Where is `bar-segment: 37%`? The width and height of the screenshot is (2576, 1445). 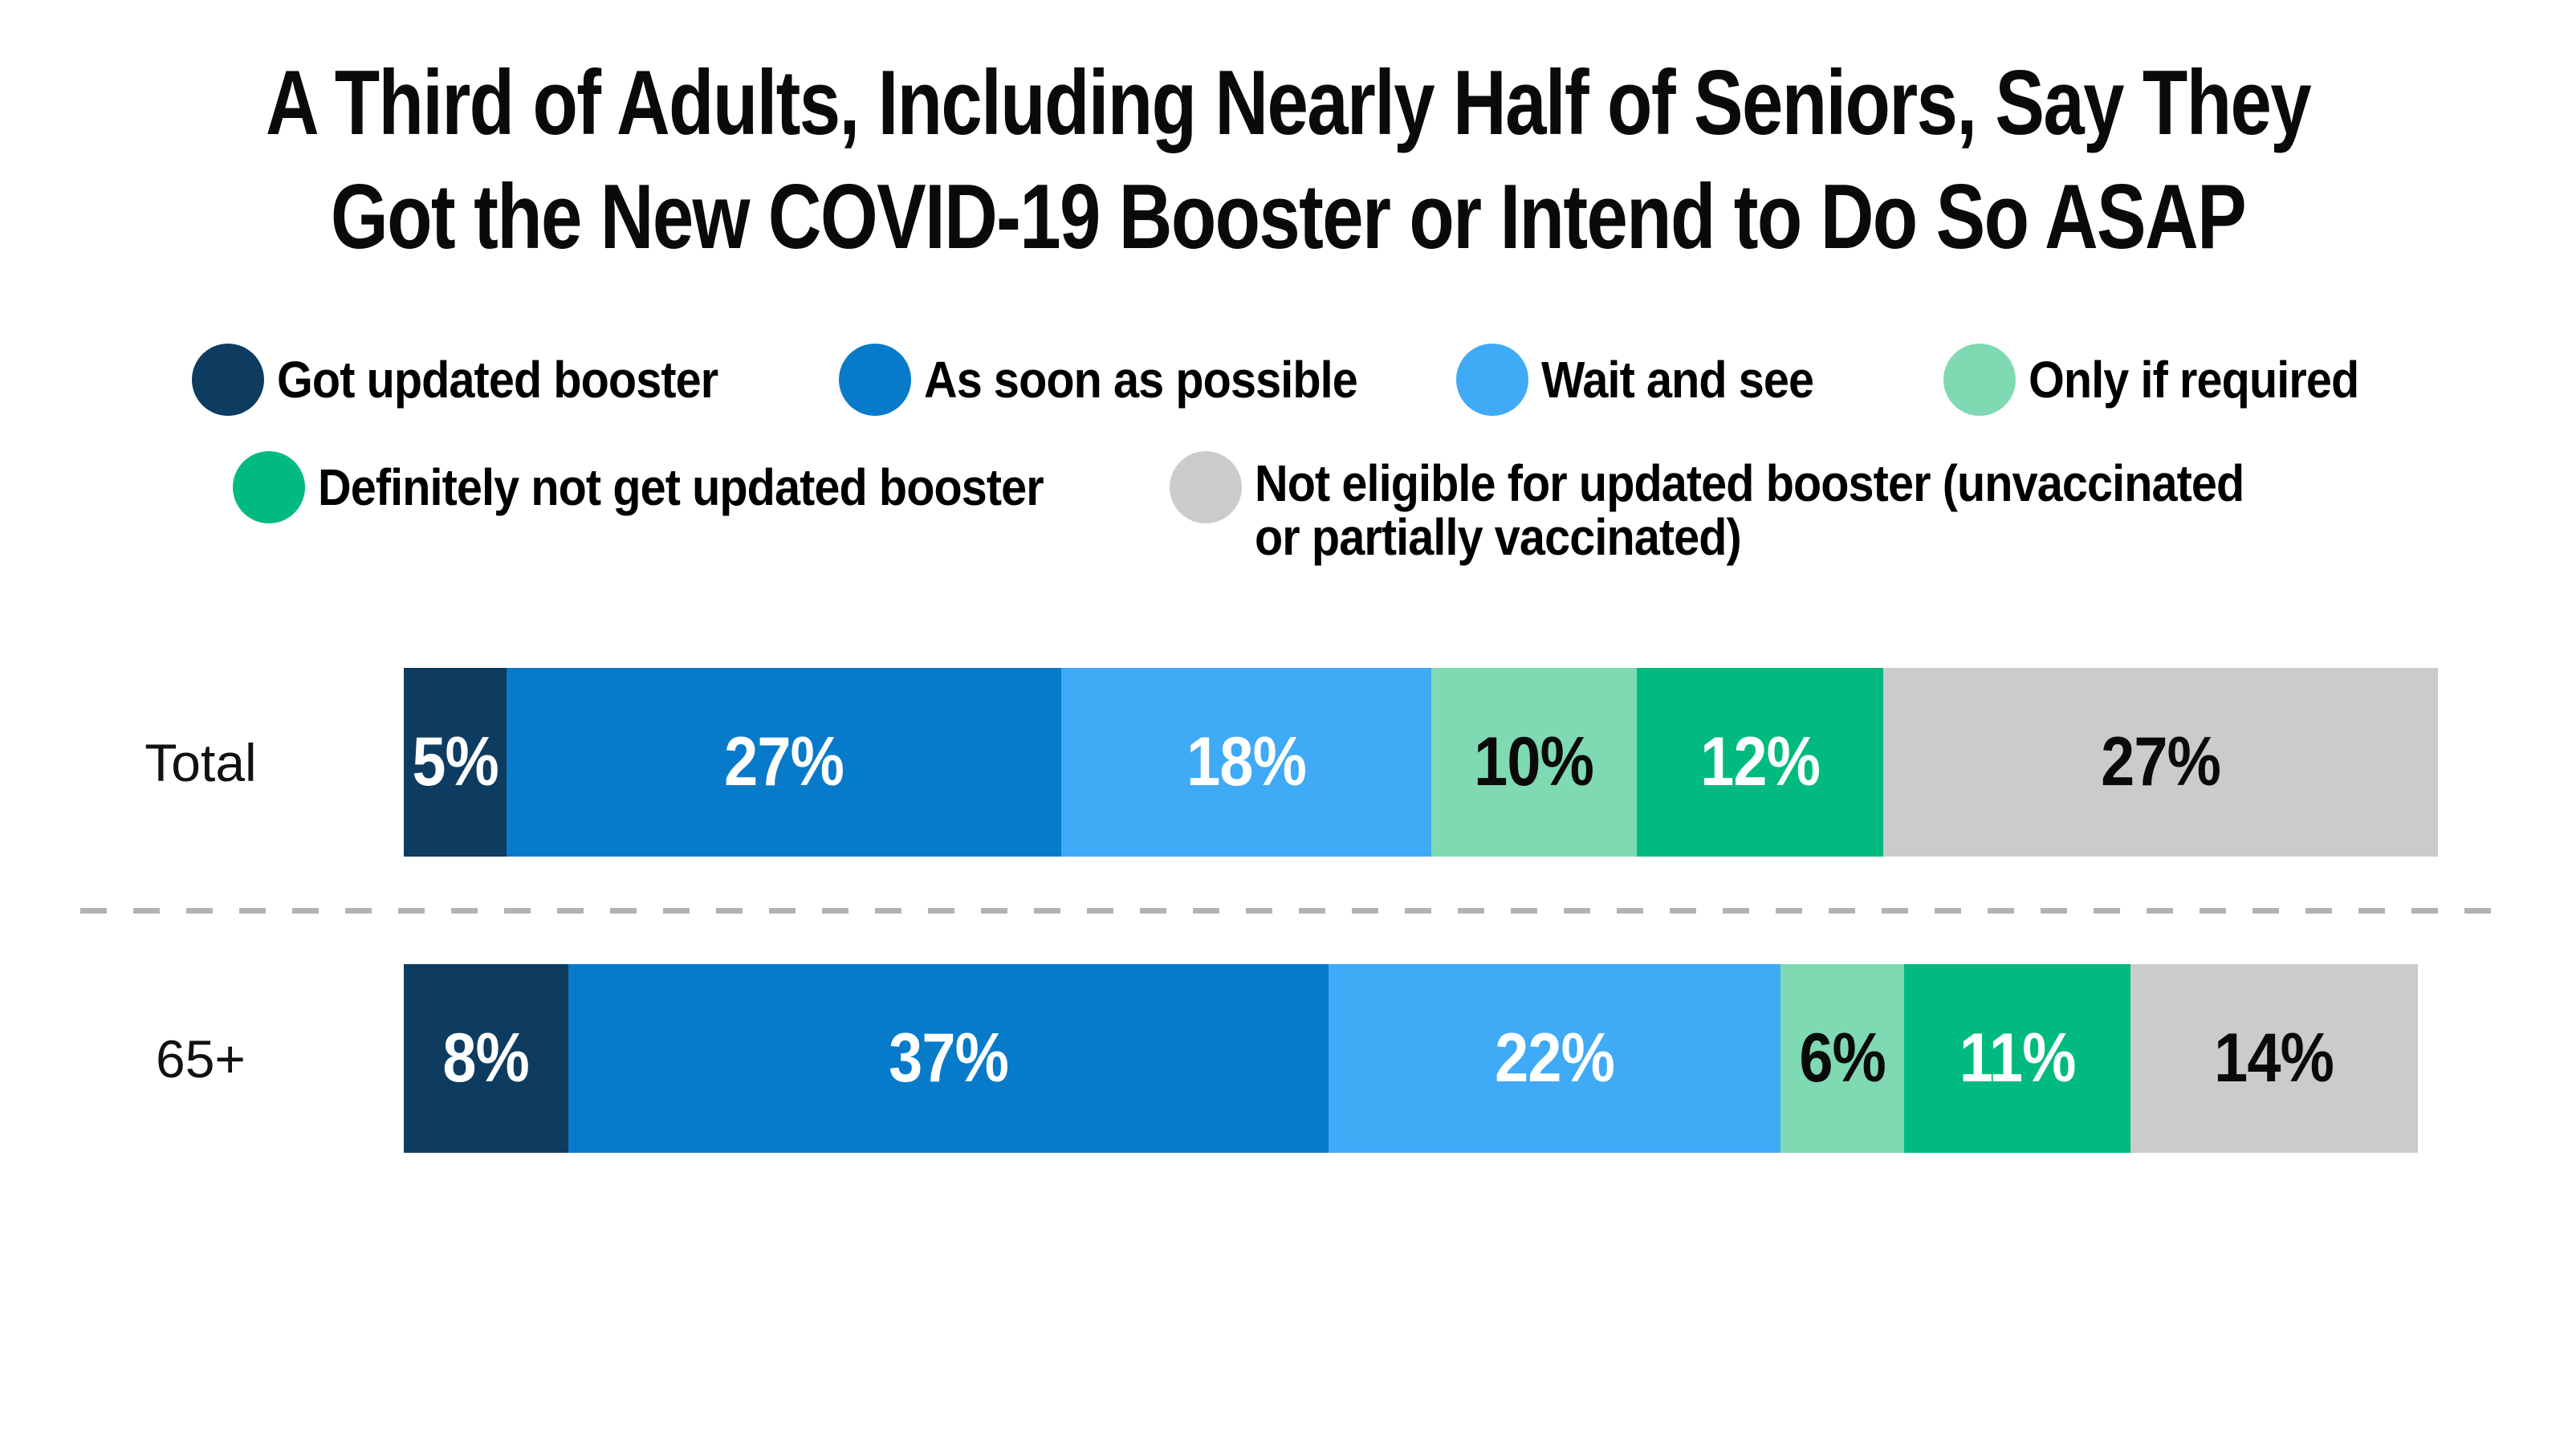 bar-segment: 37% is located at coordinates (948, 1058).